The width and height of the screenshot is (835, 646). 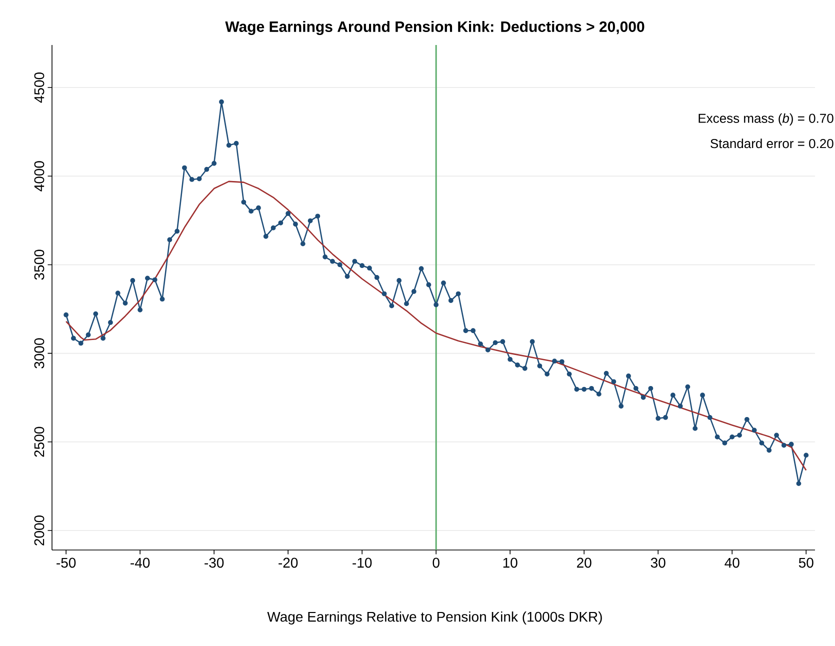 What do you see at coordinates (806, 563) in the screenshot?
I see `x-tick-label: 50` at bounding box center [806, 563].